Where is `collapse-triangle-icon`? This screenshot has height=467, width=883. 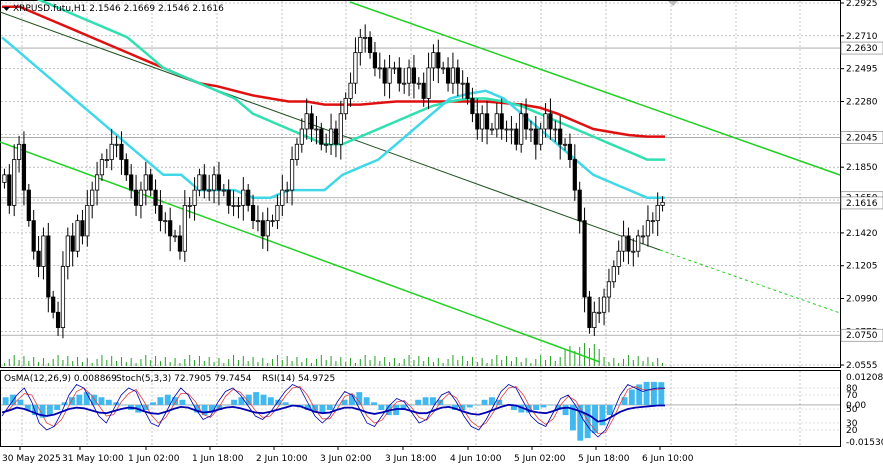
collapse-triangle-icon is located at coordinates (6, 9).